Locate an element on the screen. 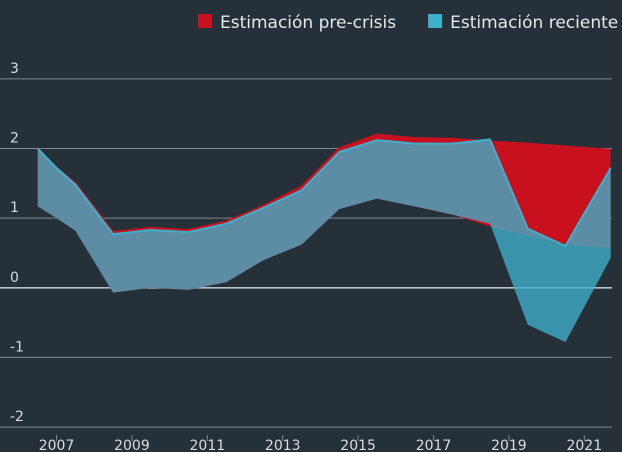  x-tick-label: 2009 is located at coordinates (132, 445).